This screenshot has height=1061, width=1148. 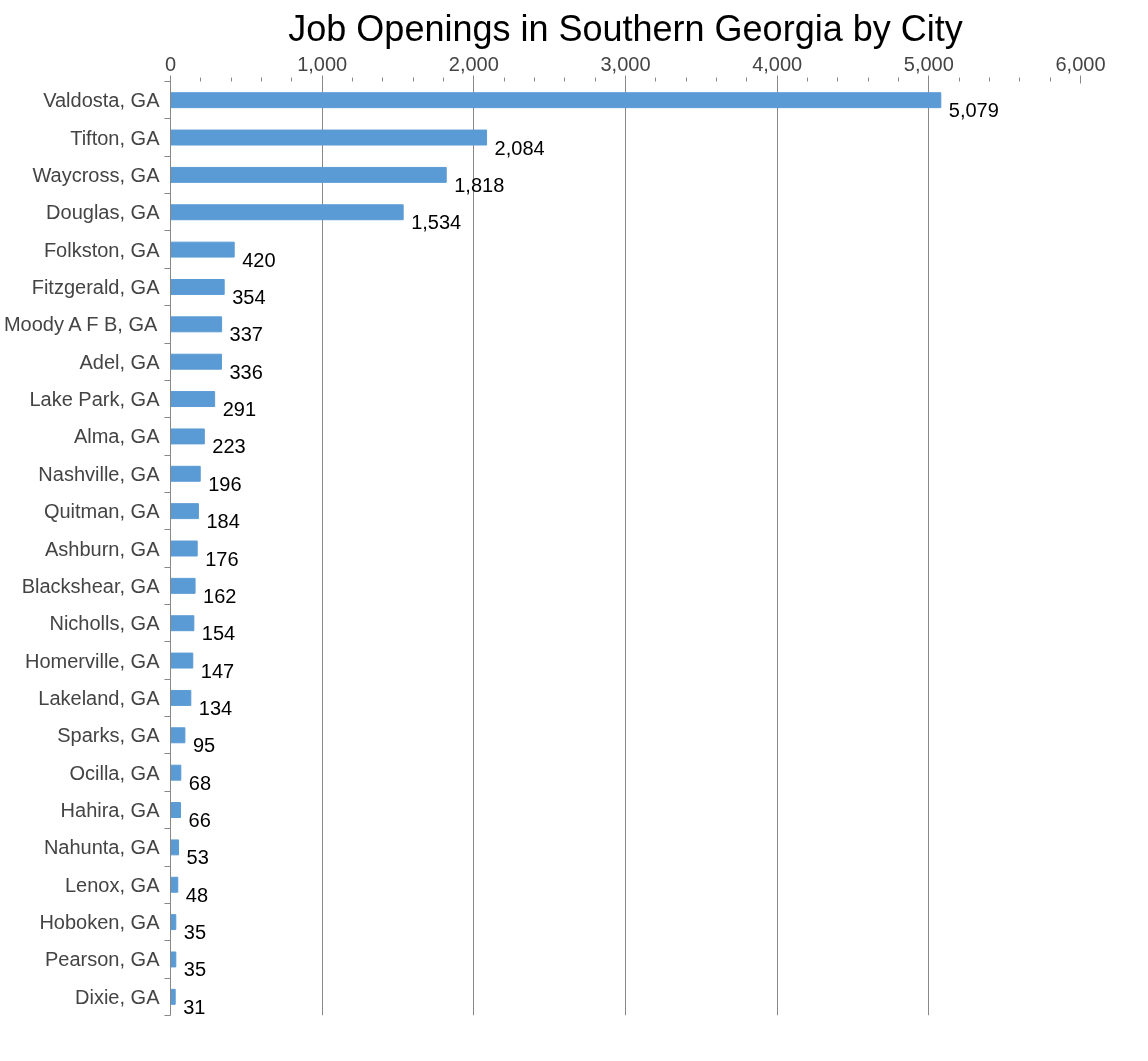 What do you see at coordinates (239, 409) in the screenshot?
I see `data-label: 291` at bounding box center [239, 409].